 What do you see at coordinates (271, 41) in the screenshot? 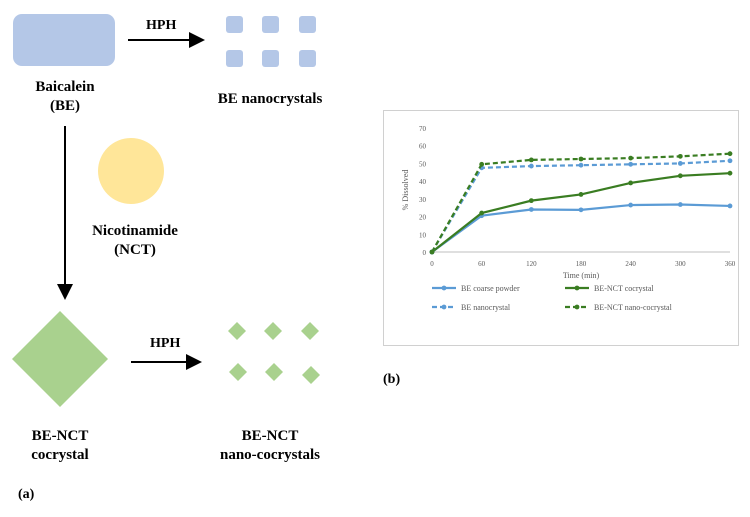
I see `be-nanocrystals-shape` at bounding box center [271, 41].